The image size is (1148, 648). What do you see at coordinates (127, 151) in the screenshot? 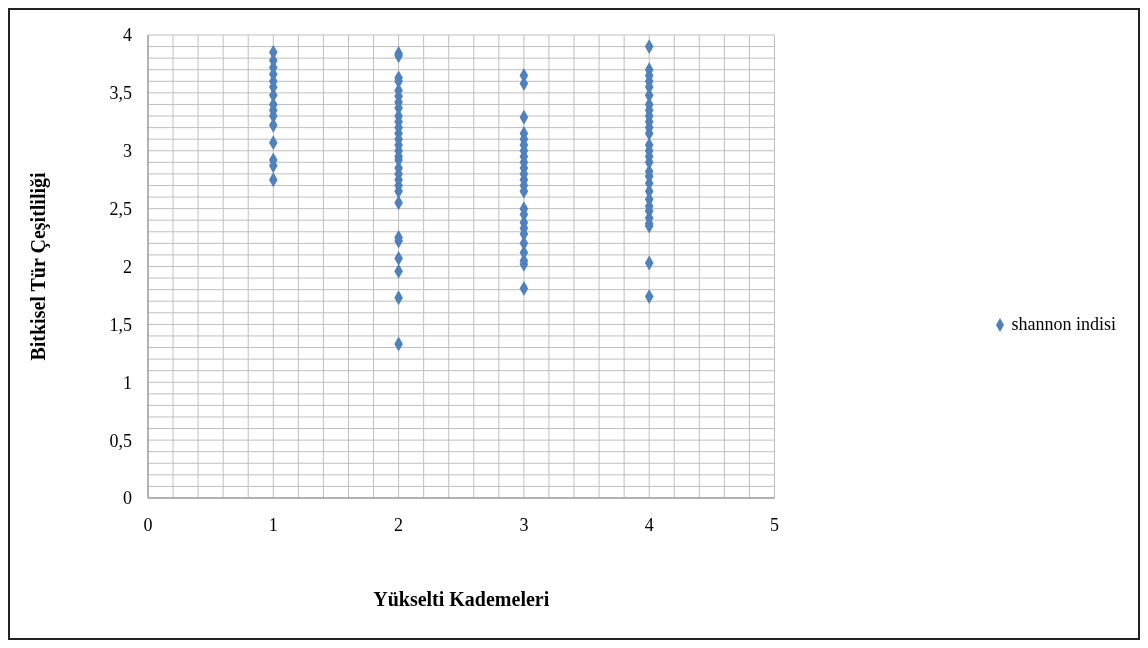
I see `y-tick-label: 3` at bounding box center [127, 151].